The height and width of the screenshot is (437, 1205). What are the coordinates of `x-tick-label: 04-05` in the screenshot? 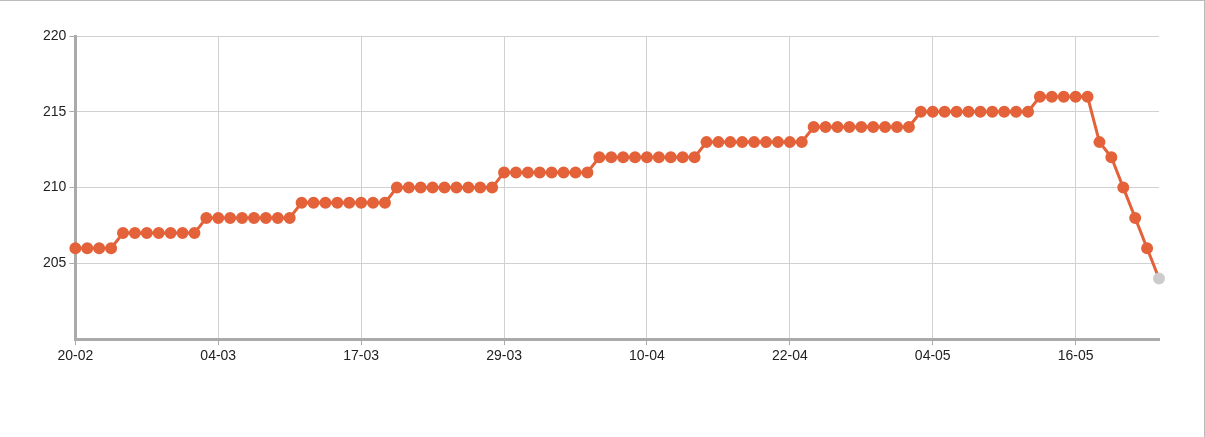 It's located at (932, 355).